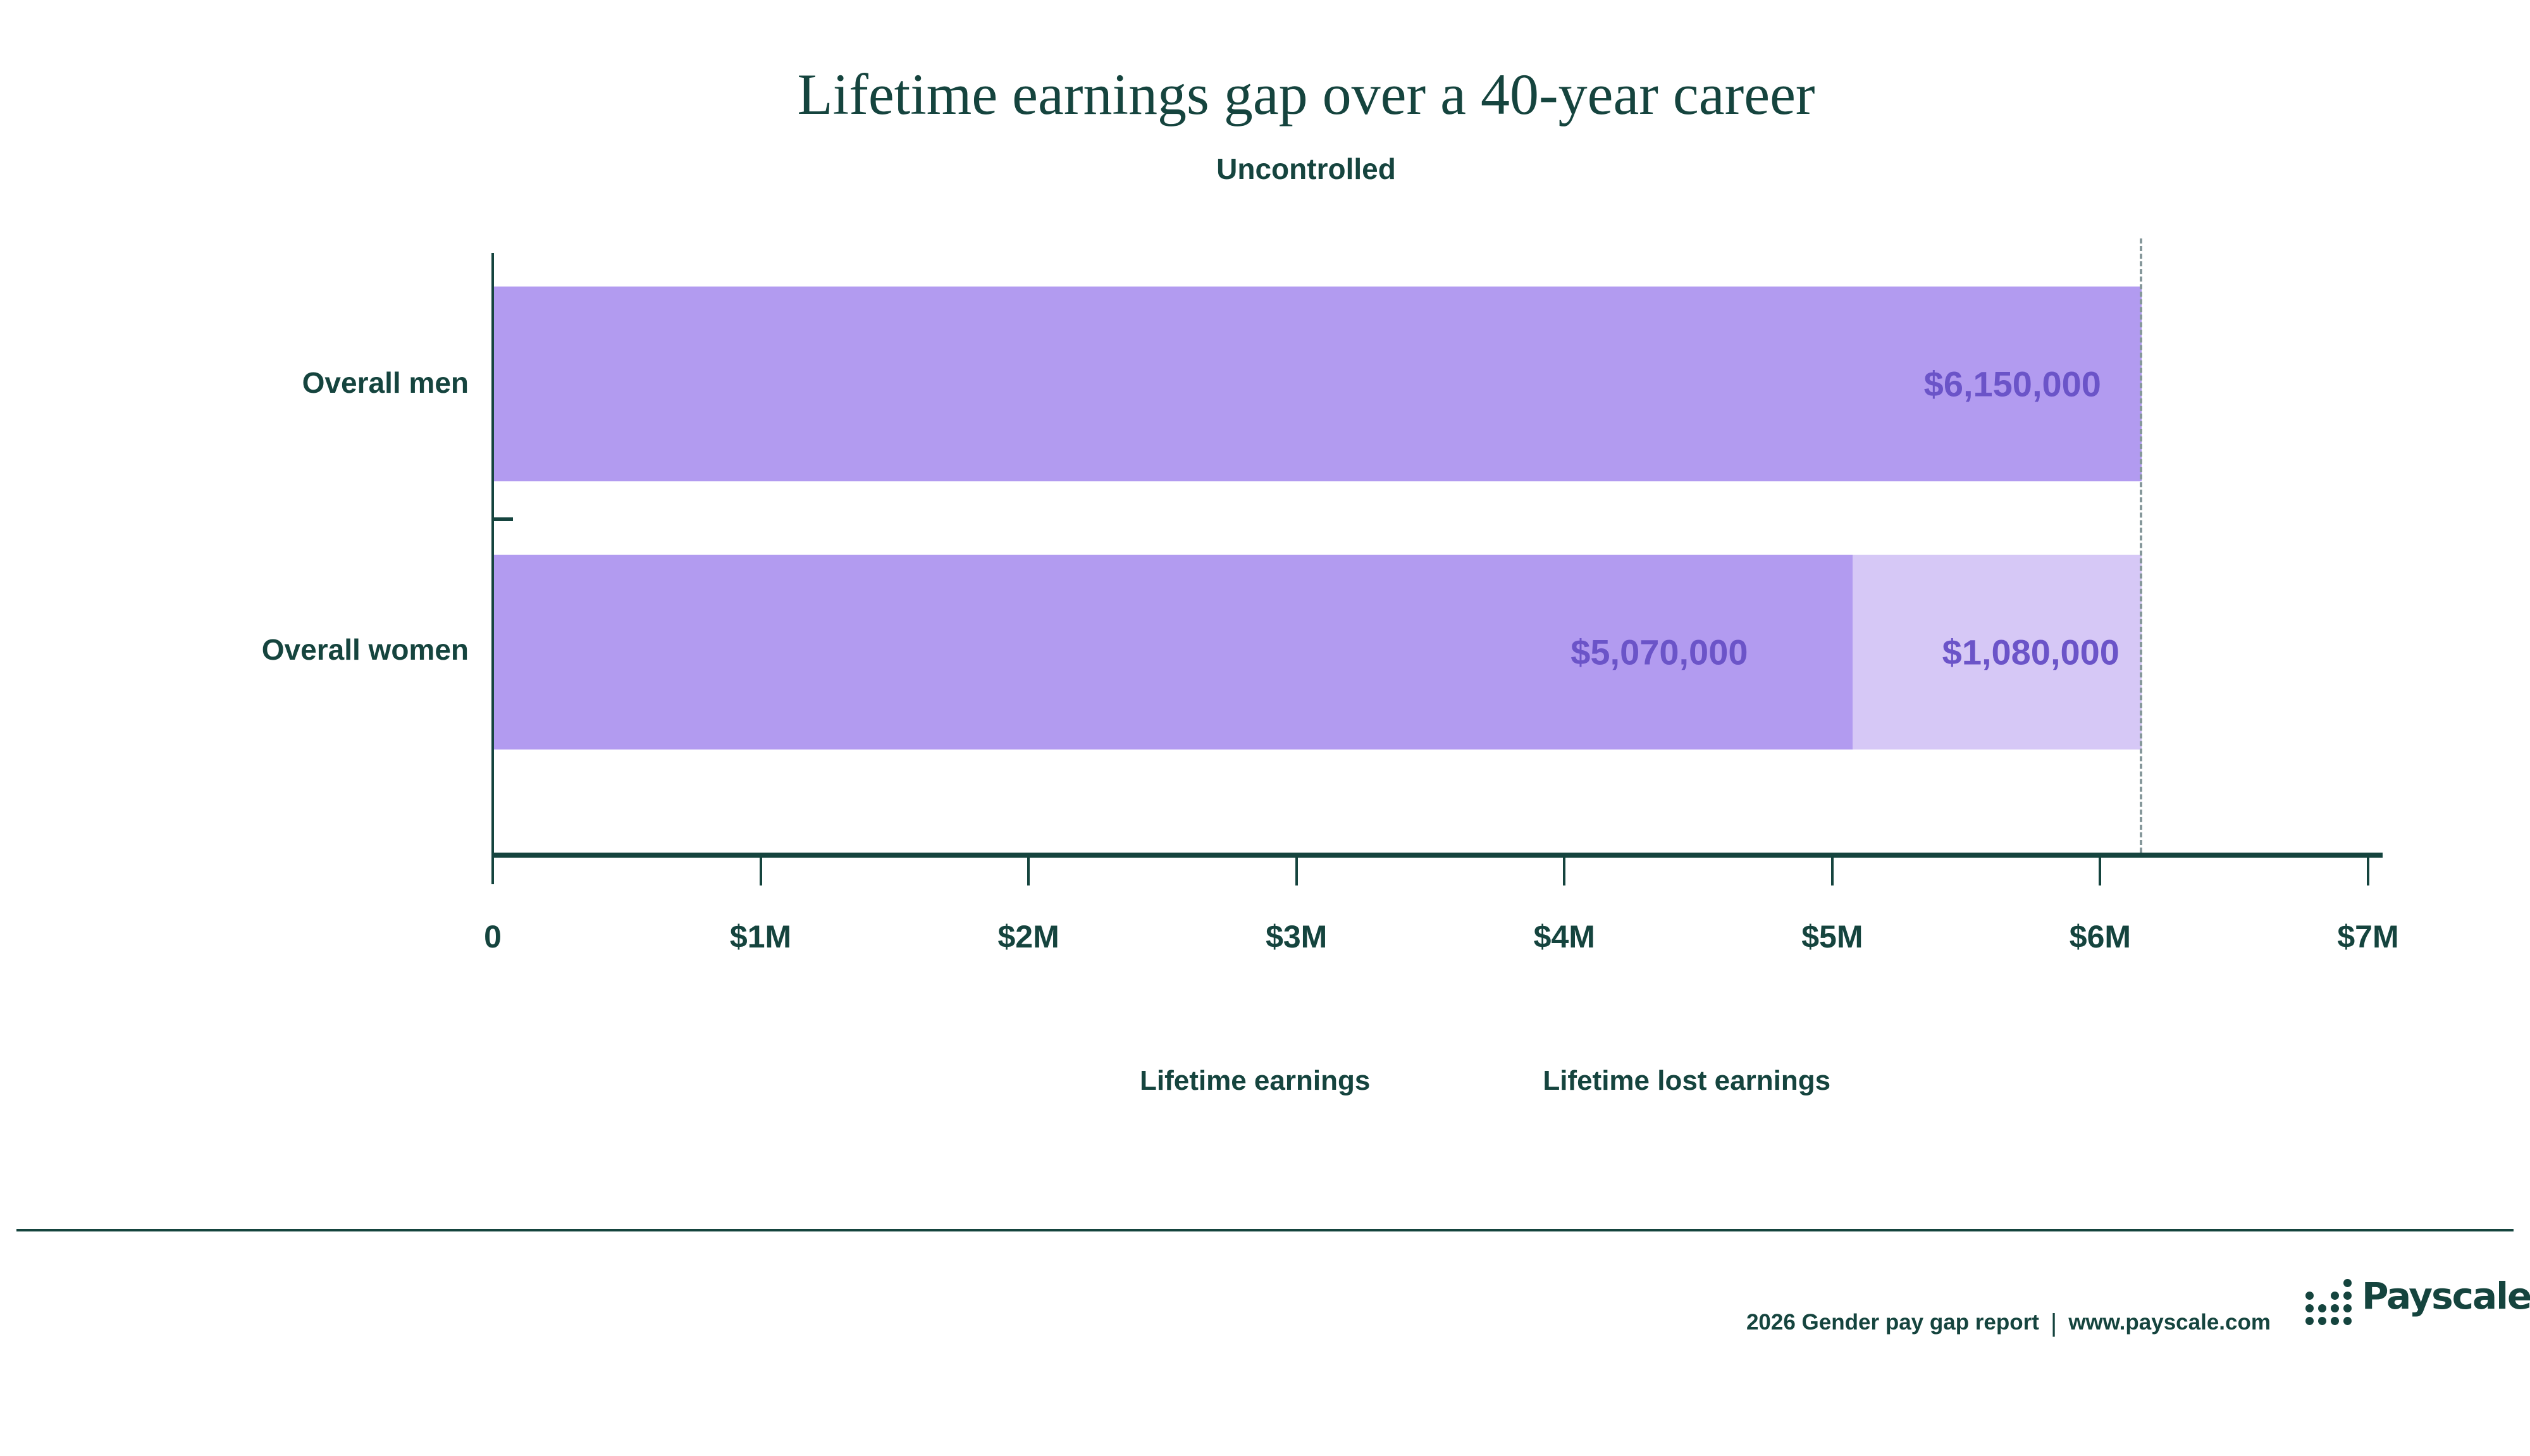 This screenshot has width=2530, height=1456. Describe the element at coordinates (1173, 652) in the screenshot. I see `bar-segment-women-earnings: $5,070,000` at that location.